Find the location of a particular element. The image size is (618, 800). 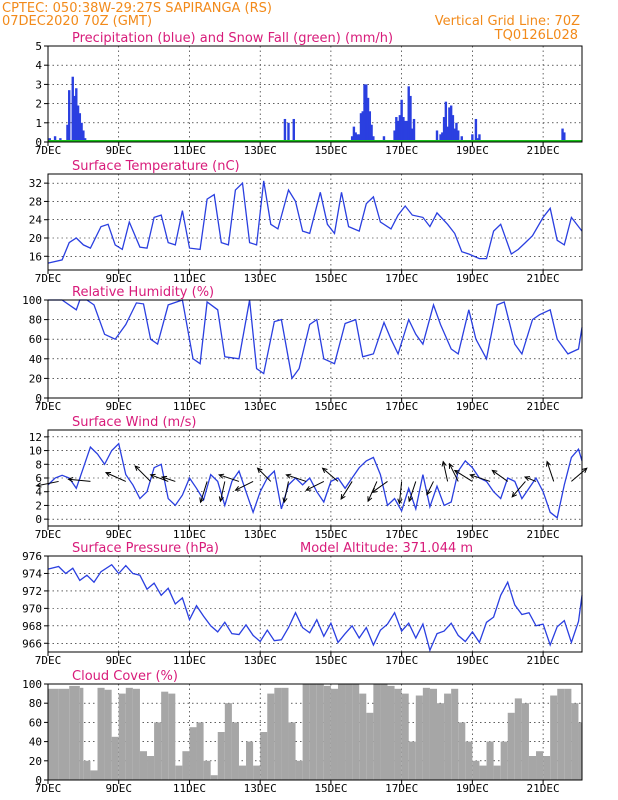

precip-xtick-label: 7DEC is located at coordinates (48, 150).